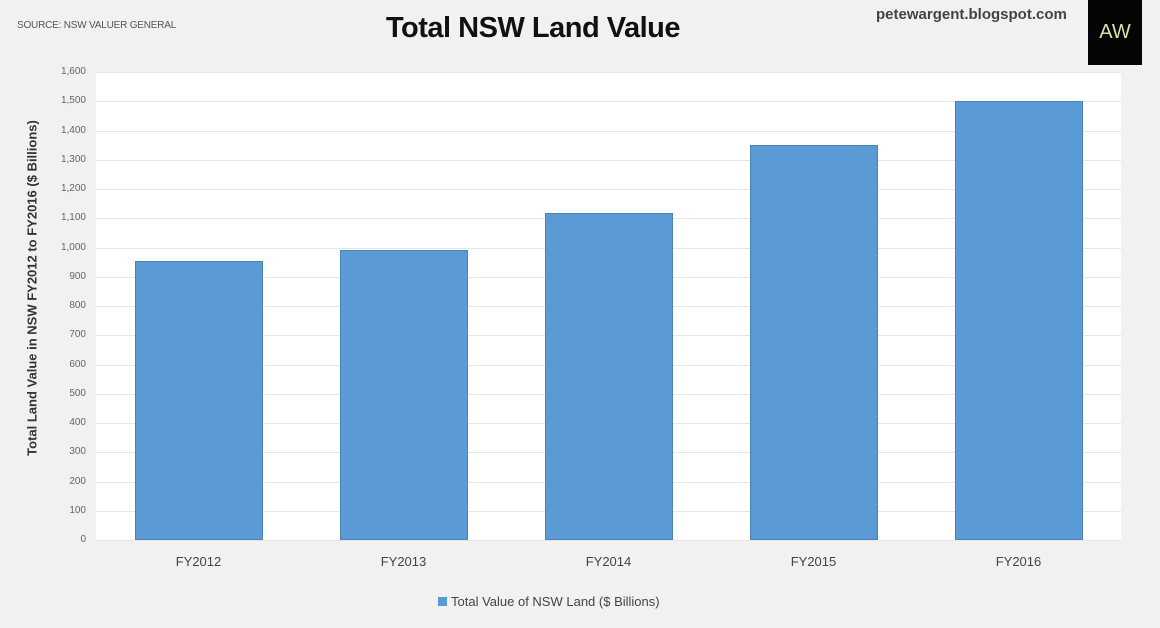  Describe the element at coordinates (77, 481) in the screenshot. I see `y-tick-label: 200` at that location.